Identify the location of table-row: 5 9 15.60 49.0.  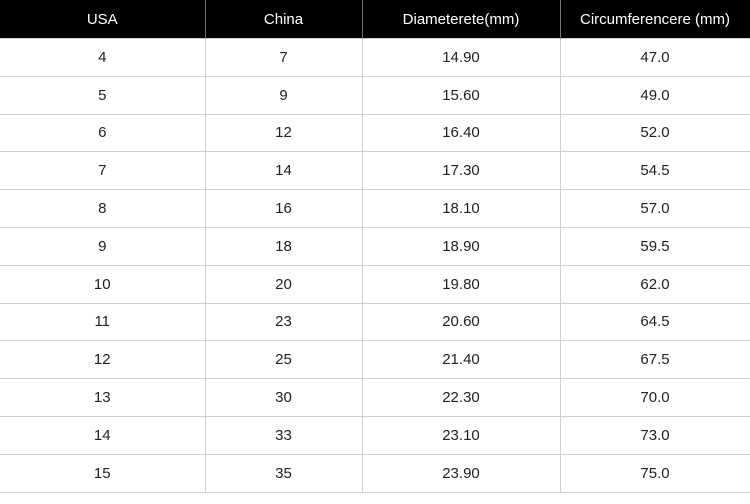
(375, 95).